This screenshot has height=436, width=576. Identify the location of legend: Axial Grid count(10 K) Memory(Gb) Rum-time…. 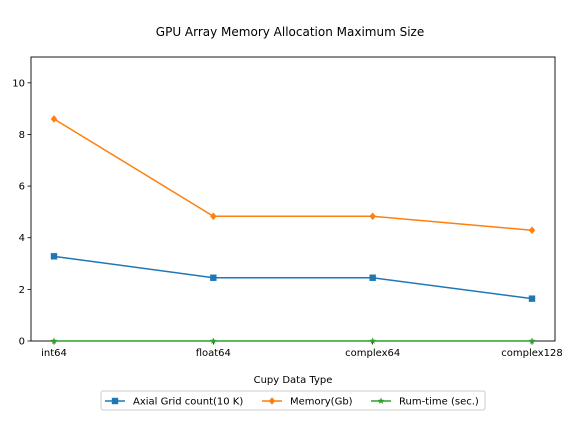
(293, 400).